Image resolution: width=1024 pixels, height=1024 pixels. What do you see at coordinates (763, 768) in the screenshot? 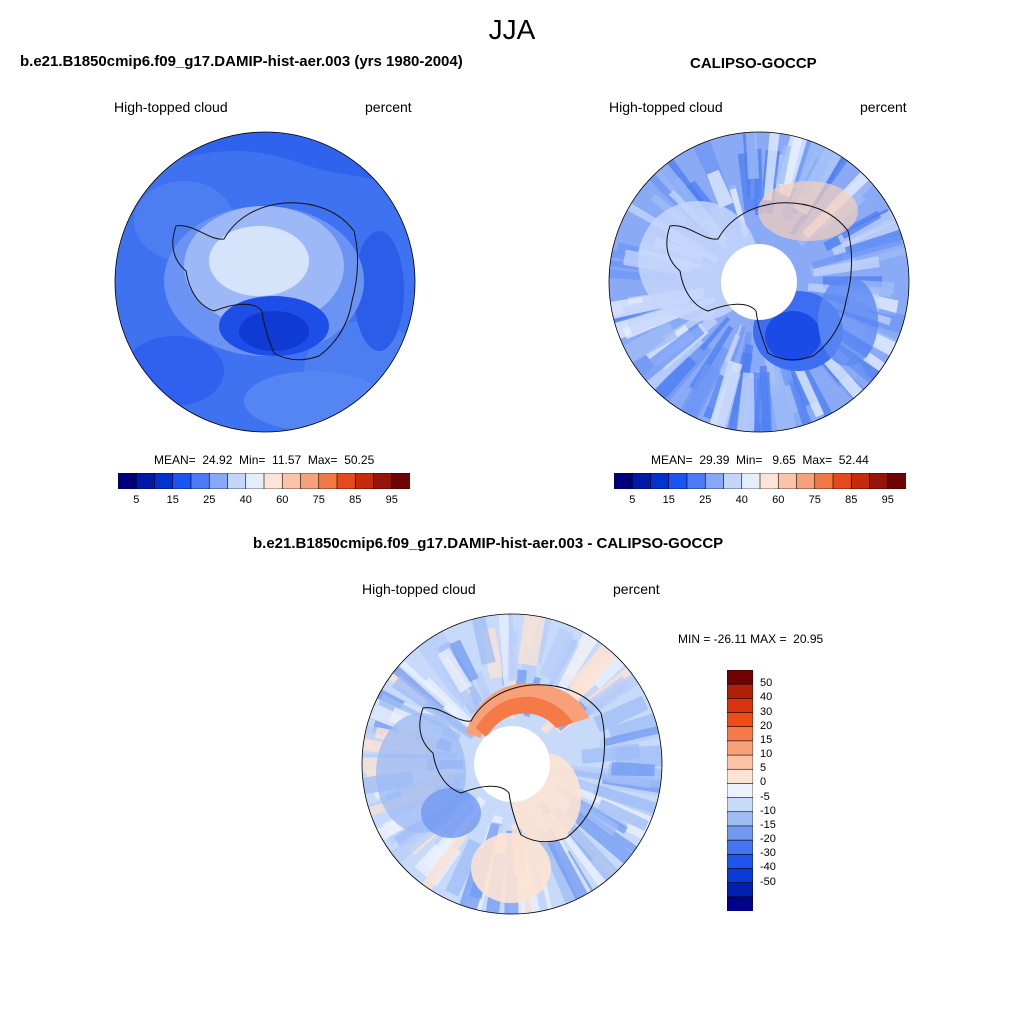
I see `diff-colorbar-tick-label: 5` at bounding box center [763, 768].